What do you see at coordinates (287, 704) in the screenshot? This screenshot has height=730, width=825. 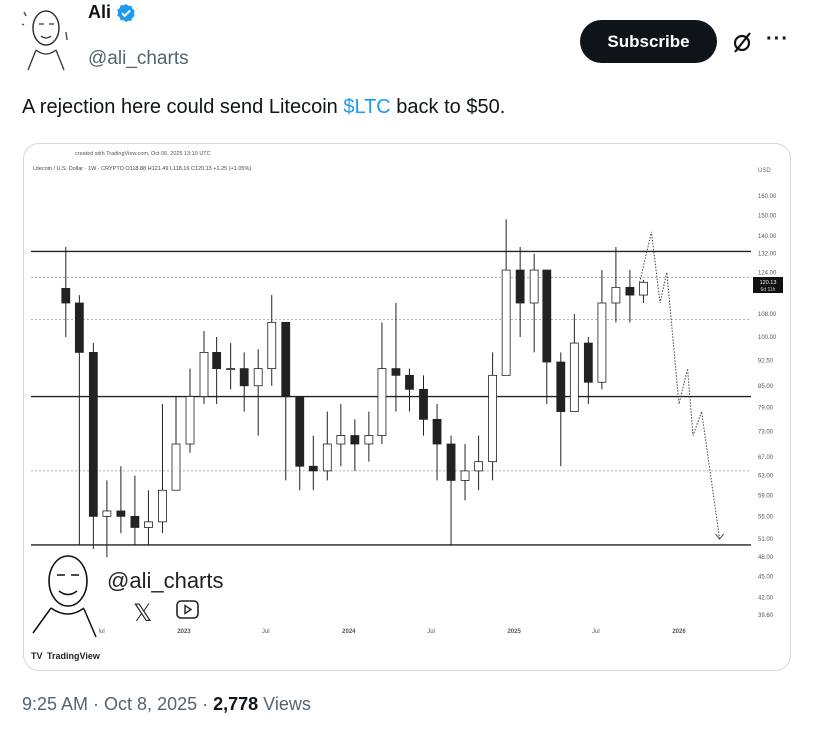 I see `views-label: Views` at bounding box center [287, 704].